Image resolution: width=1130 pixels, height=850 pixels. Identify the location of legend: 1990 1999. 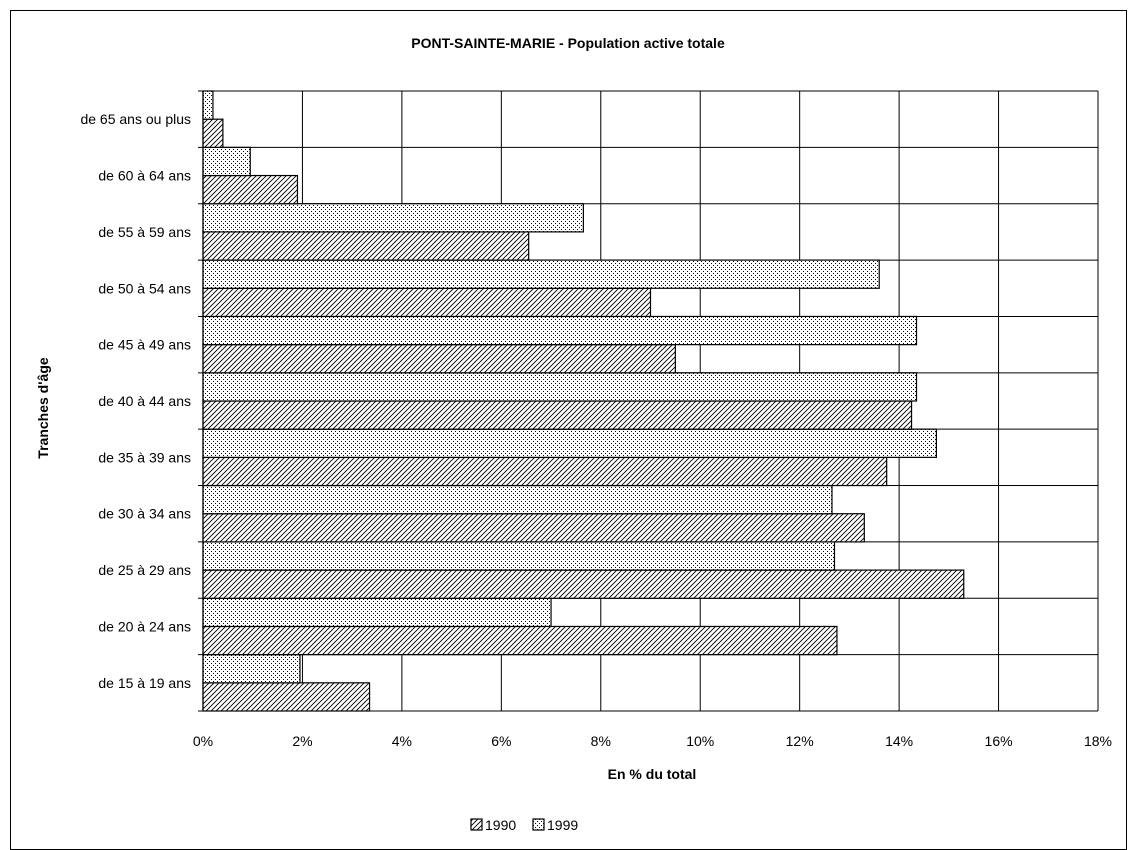
(524, 825).